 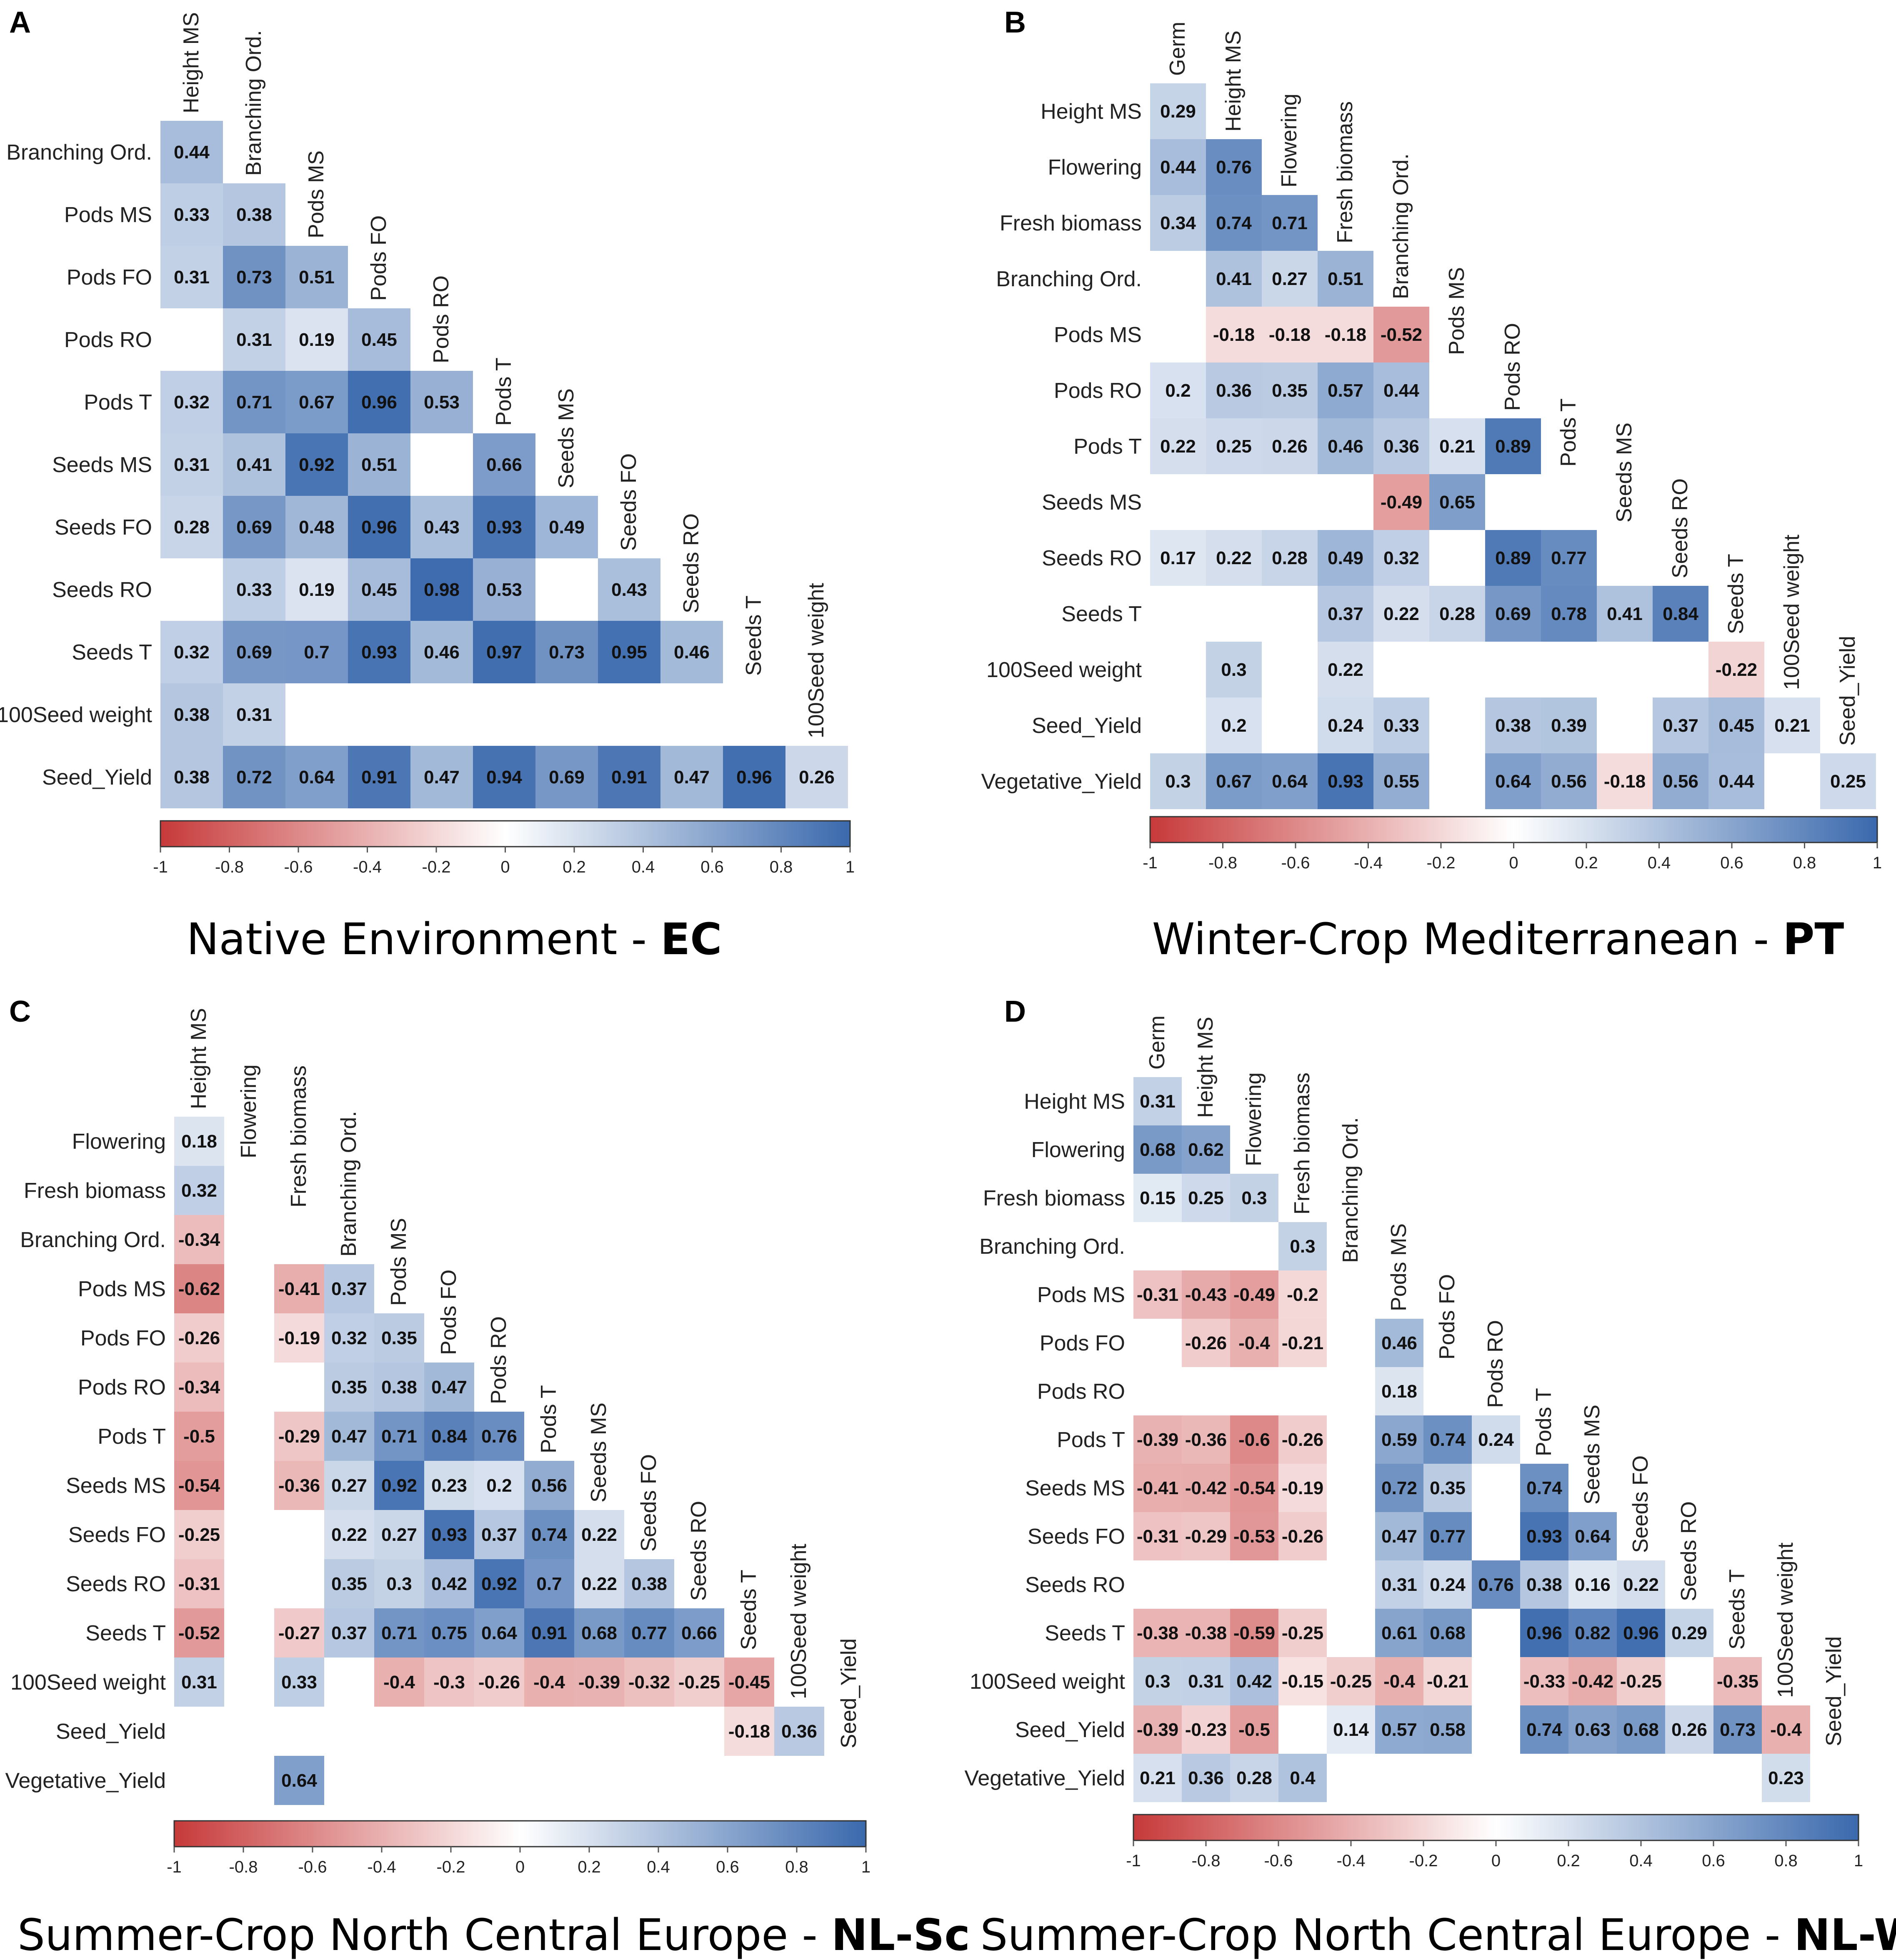 I want to click on cell-value: 0.18, so click(x=199, y=1141).